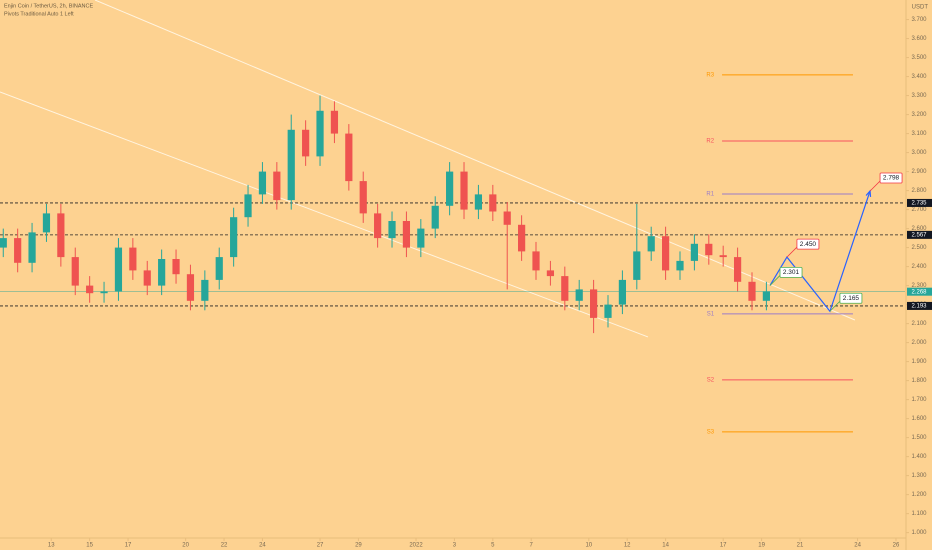  I want to click on y-tick-label: 2.800, so click(919, 191).